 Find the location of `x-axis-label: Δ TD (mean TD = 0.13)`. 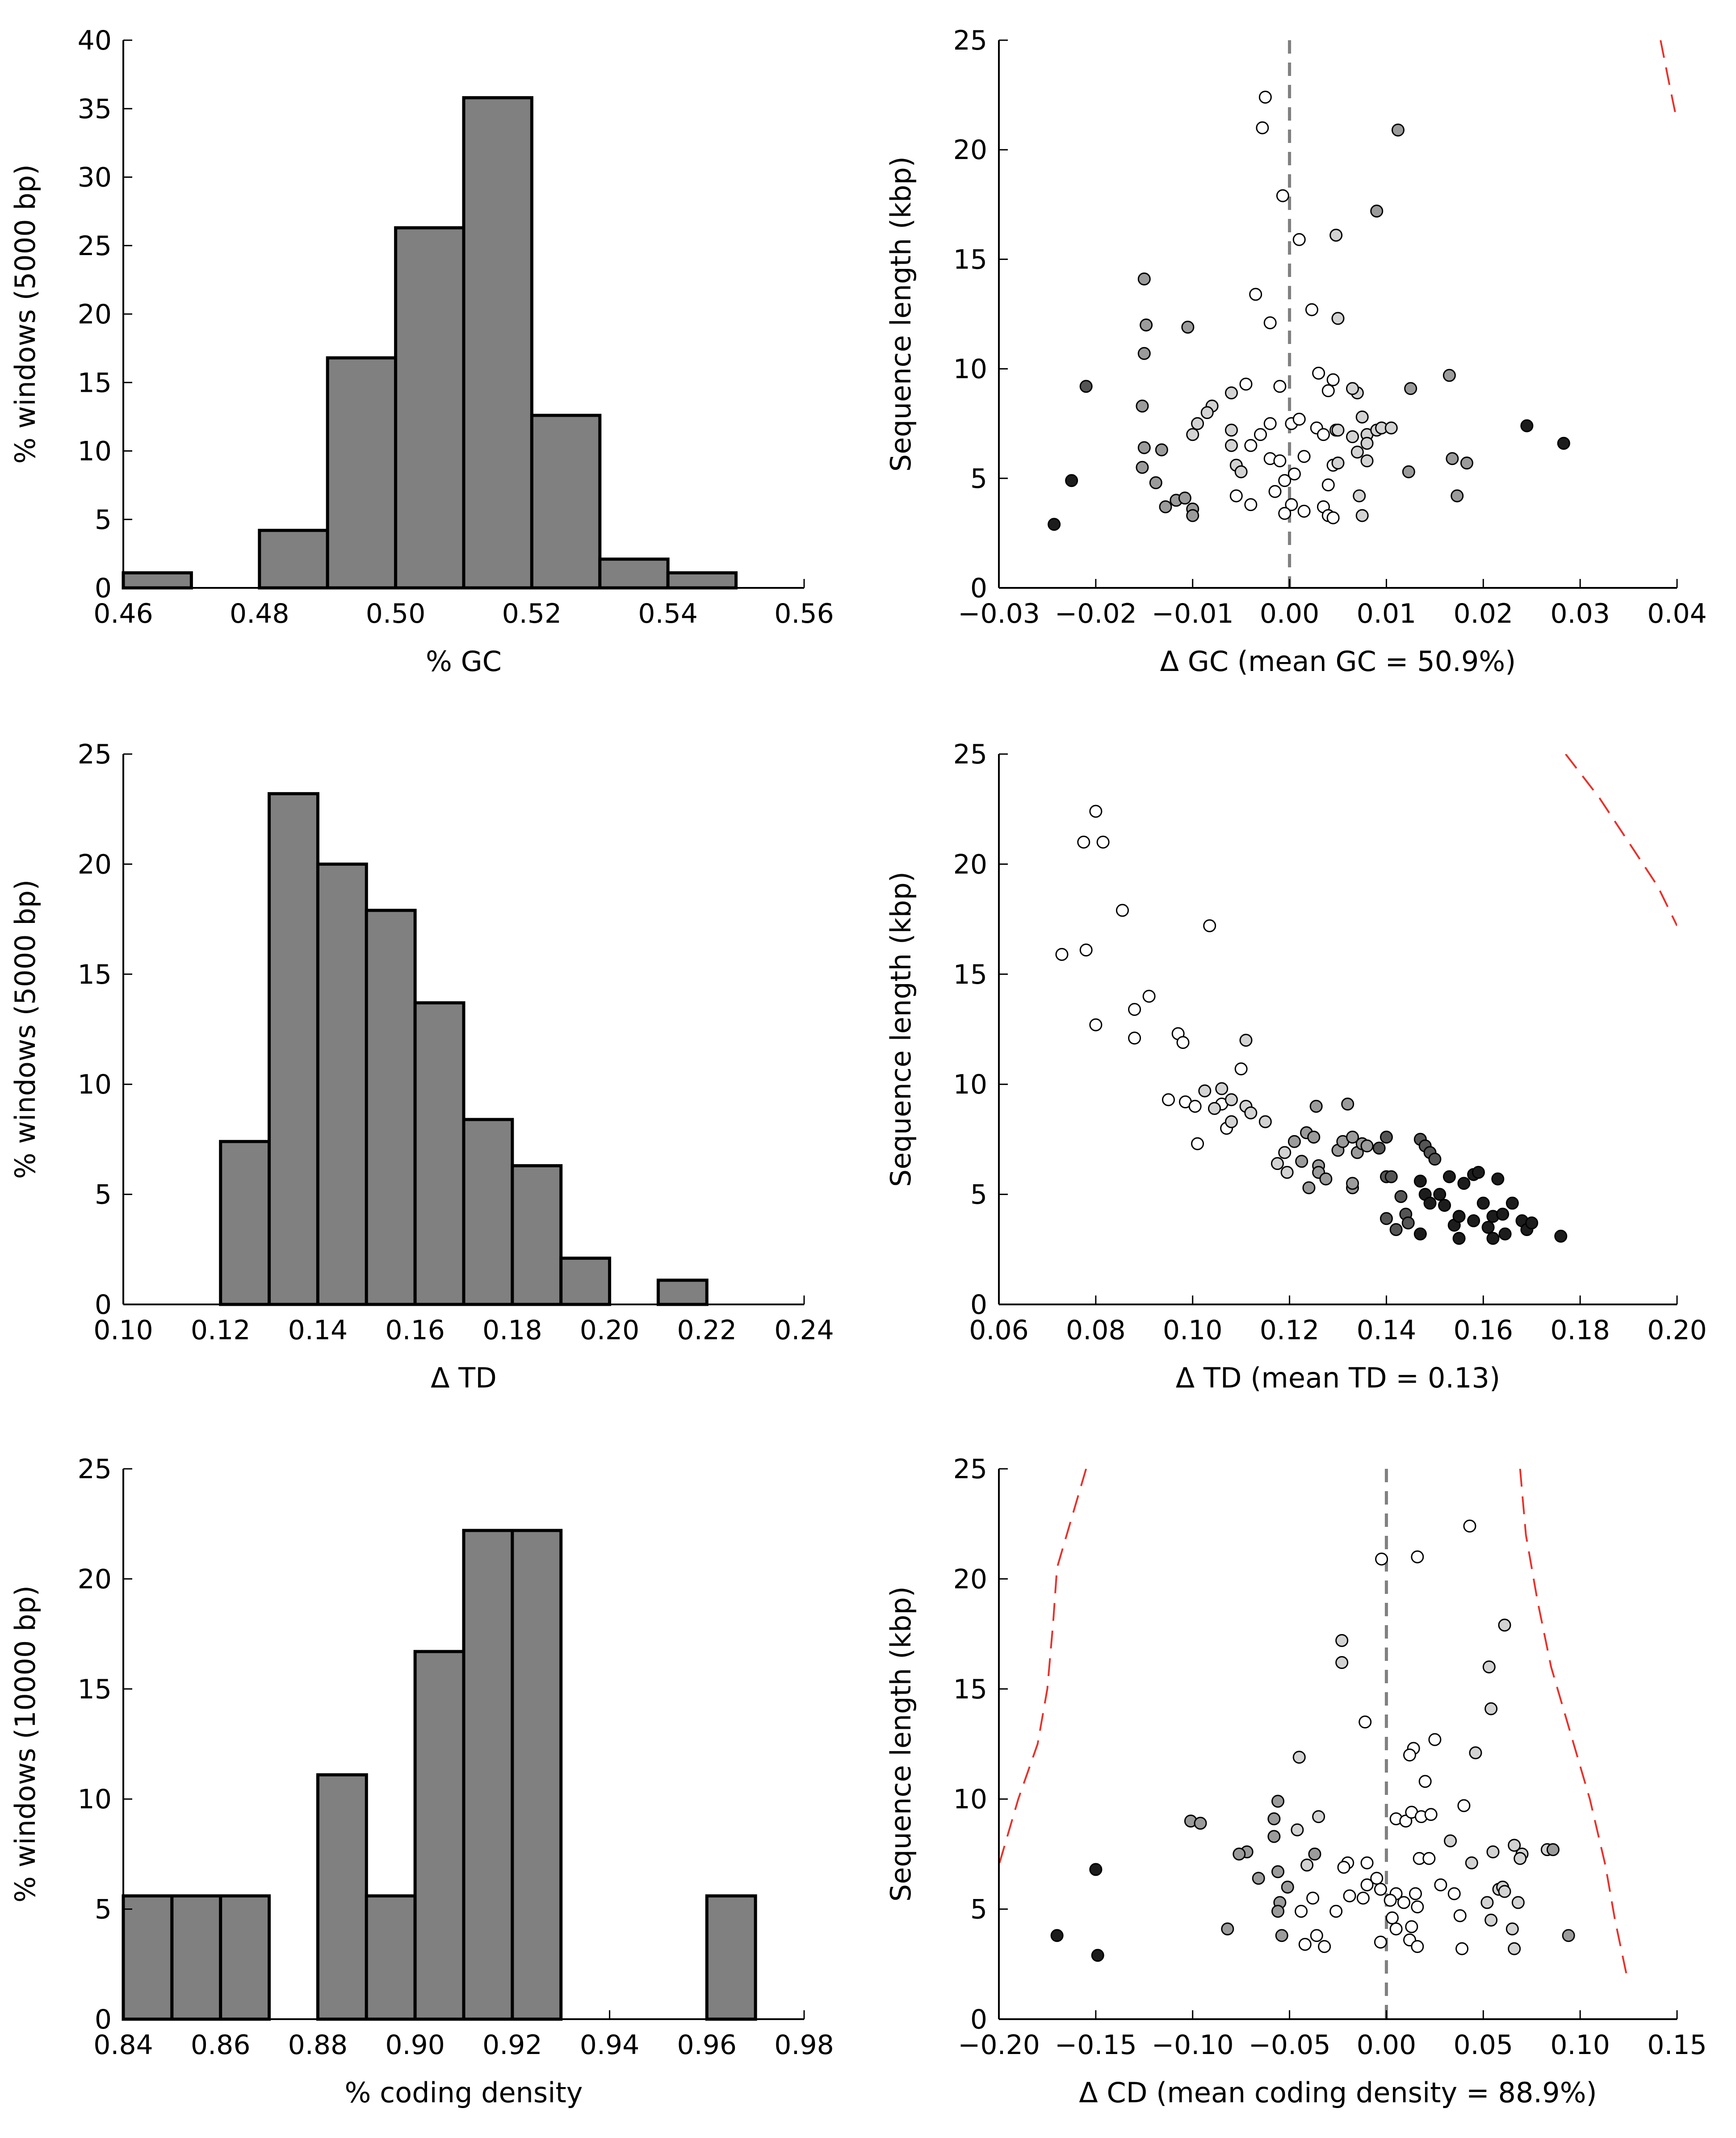

x-axis-label: Δ TD (mean TD = 0.13) is located at coordinates (1338, 1378).